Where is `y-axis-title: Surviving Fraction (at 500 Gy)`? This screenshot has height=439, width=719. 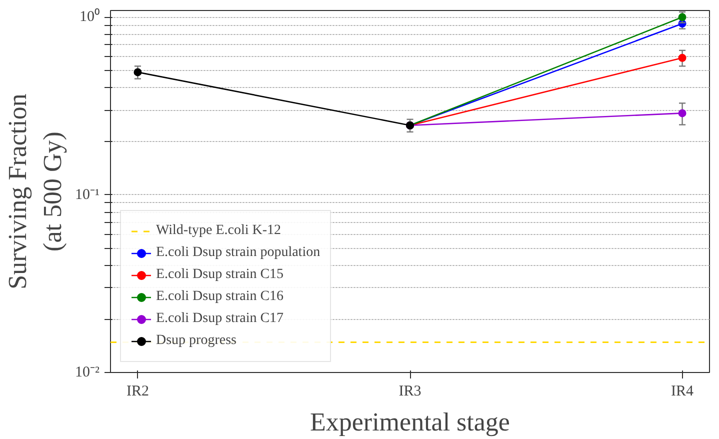
y-axis-title: Surviving Fraction (at 500 Gy) is located at coordinates (35, 192).